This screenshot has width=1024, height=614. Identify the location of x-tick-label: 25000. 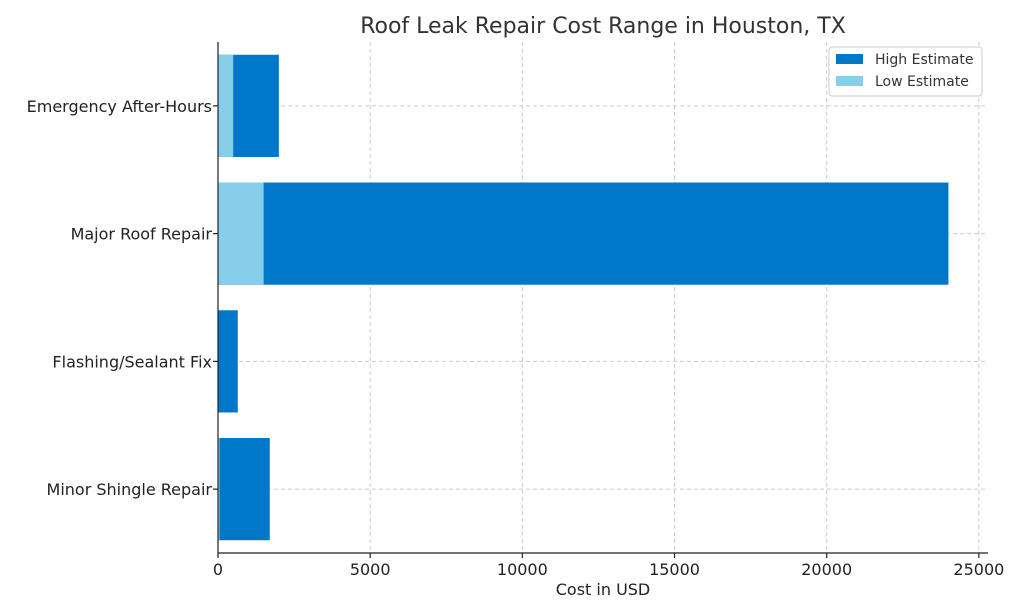
(978, 569).